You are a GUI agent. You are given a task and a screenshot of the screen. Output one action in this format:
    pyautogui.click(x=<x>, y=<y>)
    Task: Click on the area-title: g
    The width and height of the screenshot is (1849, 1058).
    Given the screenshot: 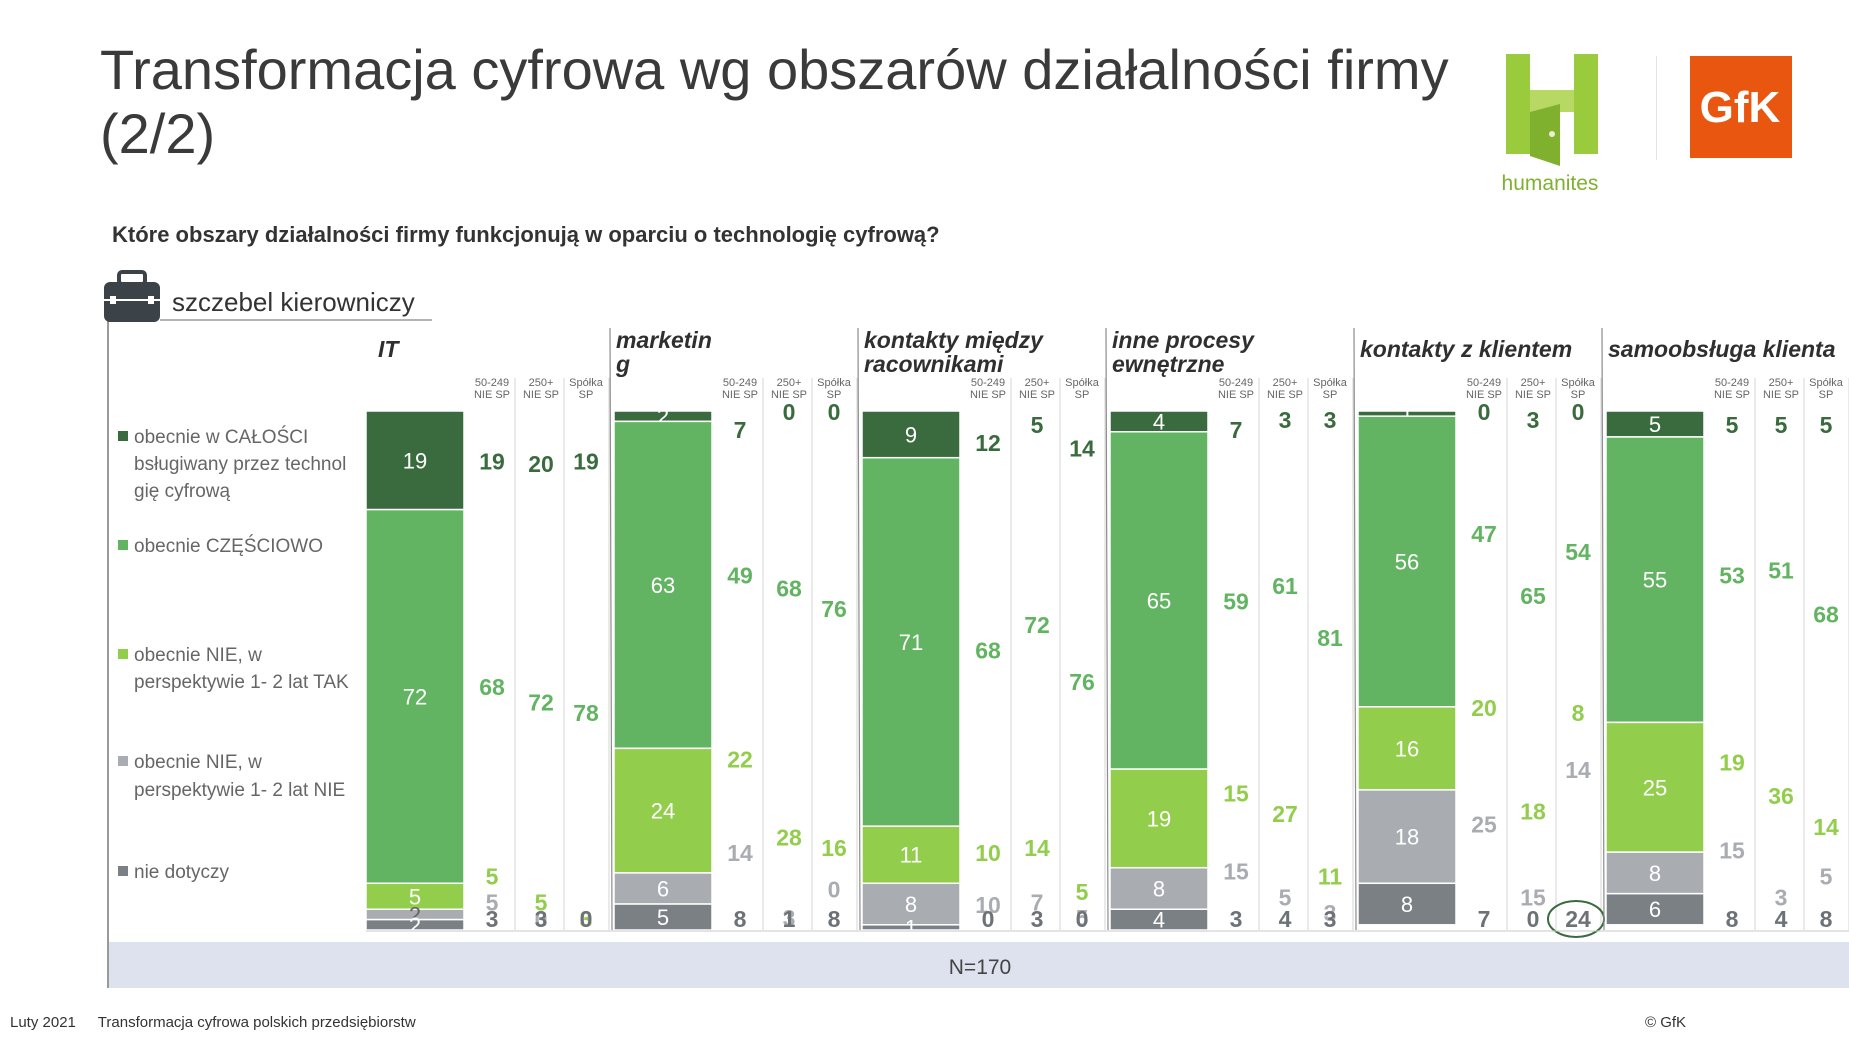 What is the action you would take?
    pyautogui.click(x=622, y=364)
    